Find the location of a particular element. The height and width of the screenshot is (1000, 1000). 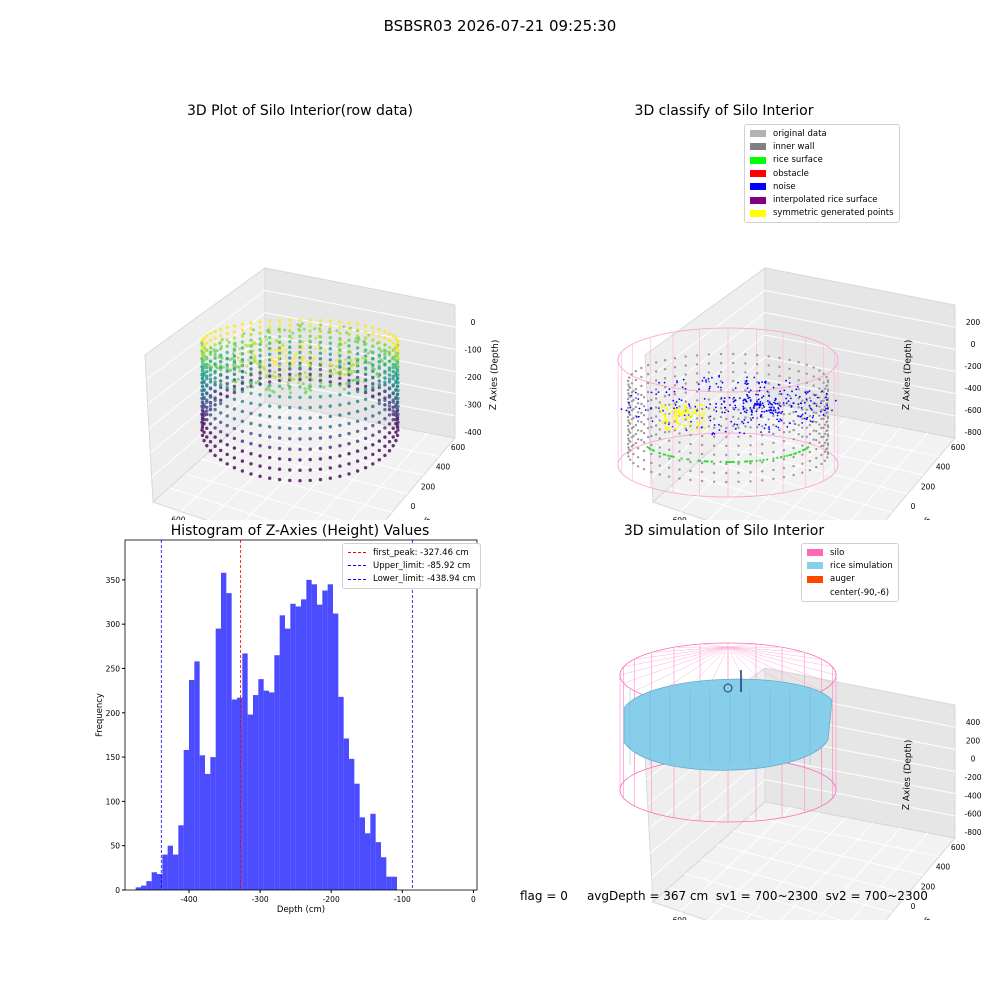

z-tick-label: 400 is located at coordinates (973, 722).